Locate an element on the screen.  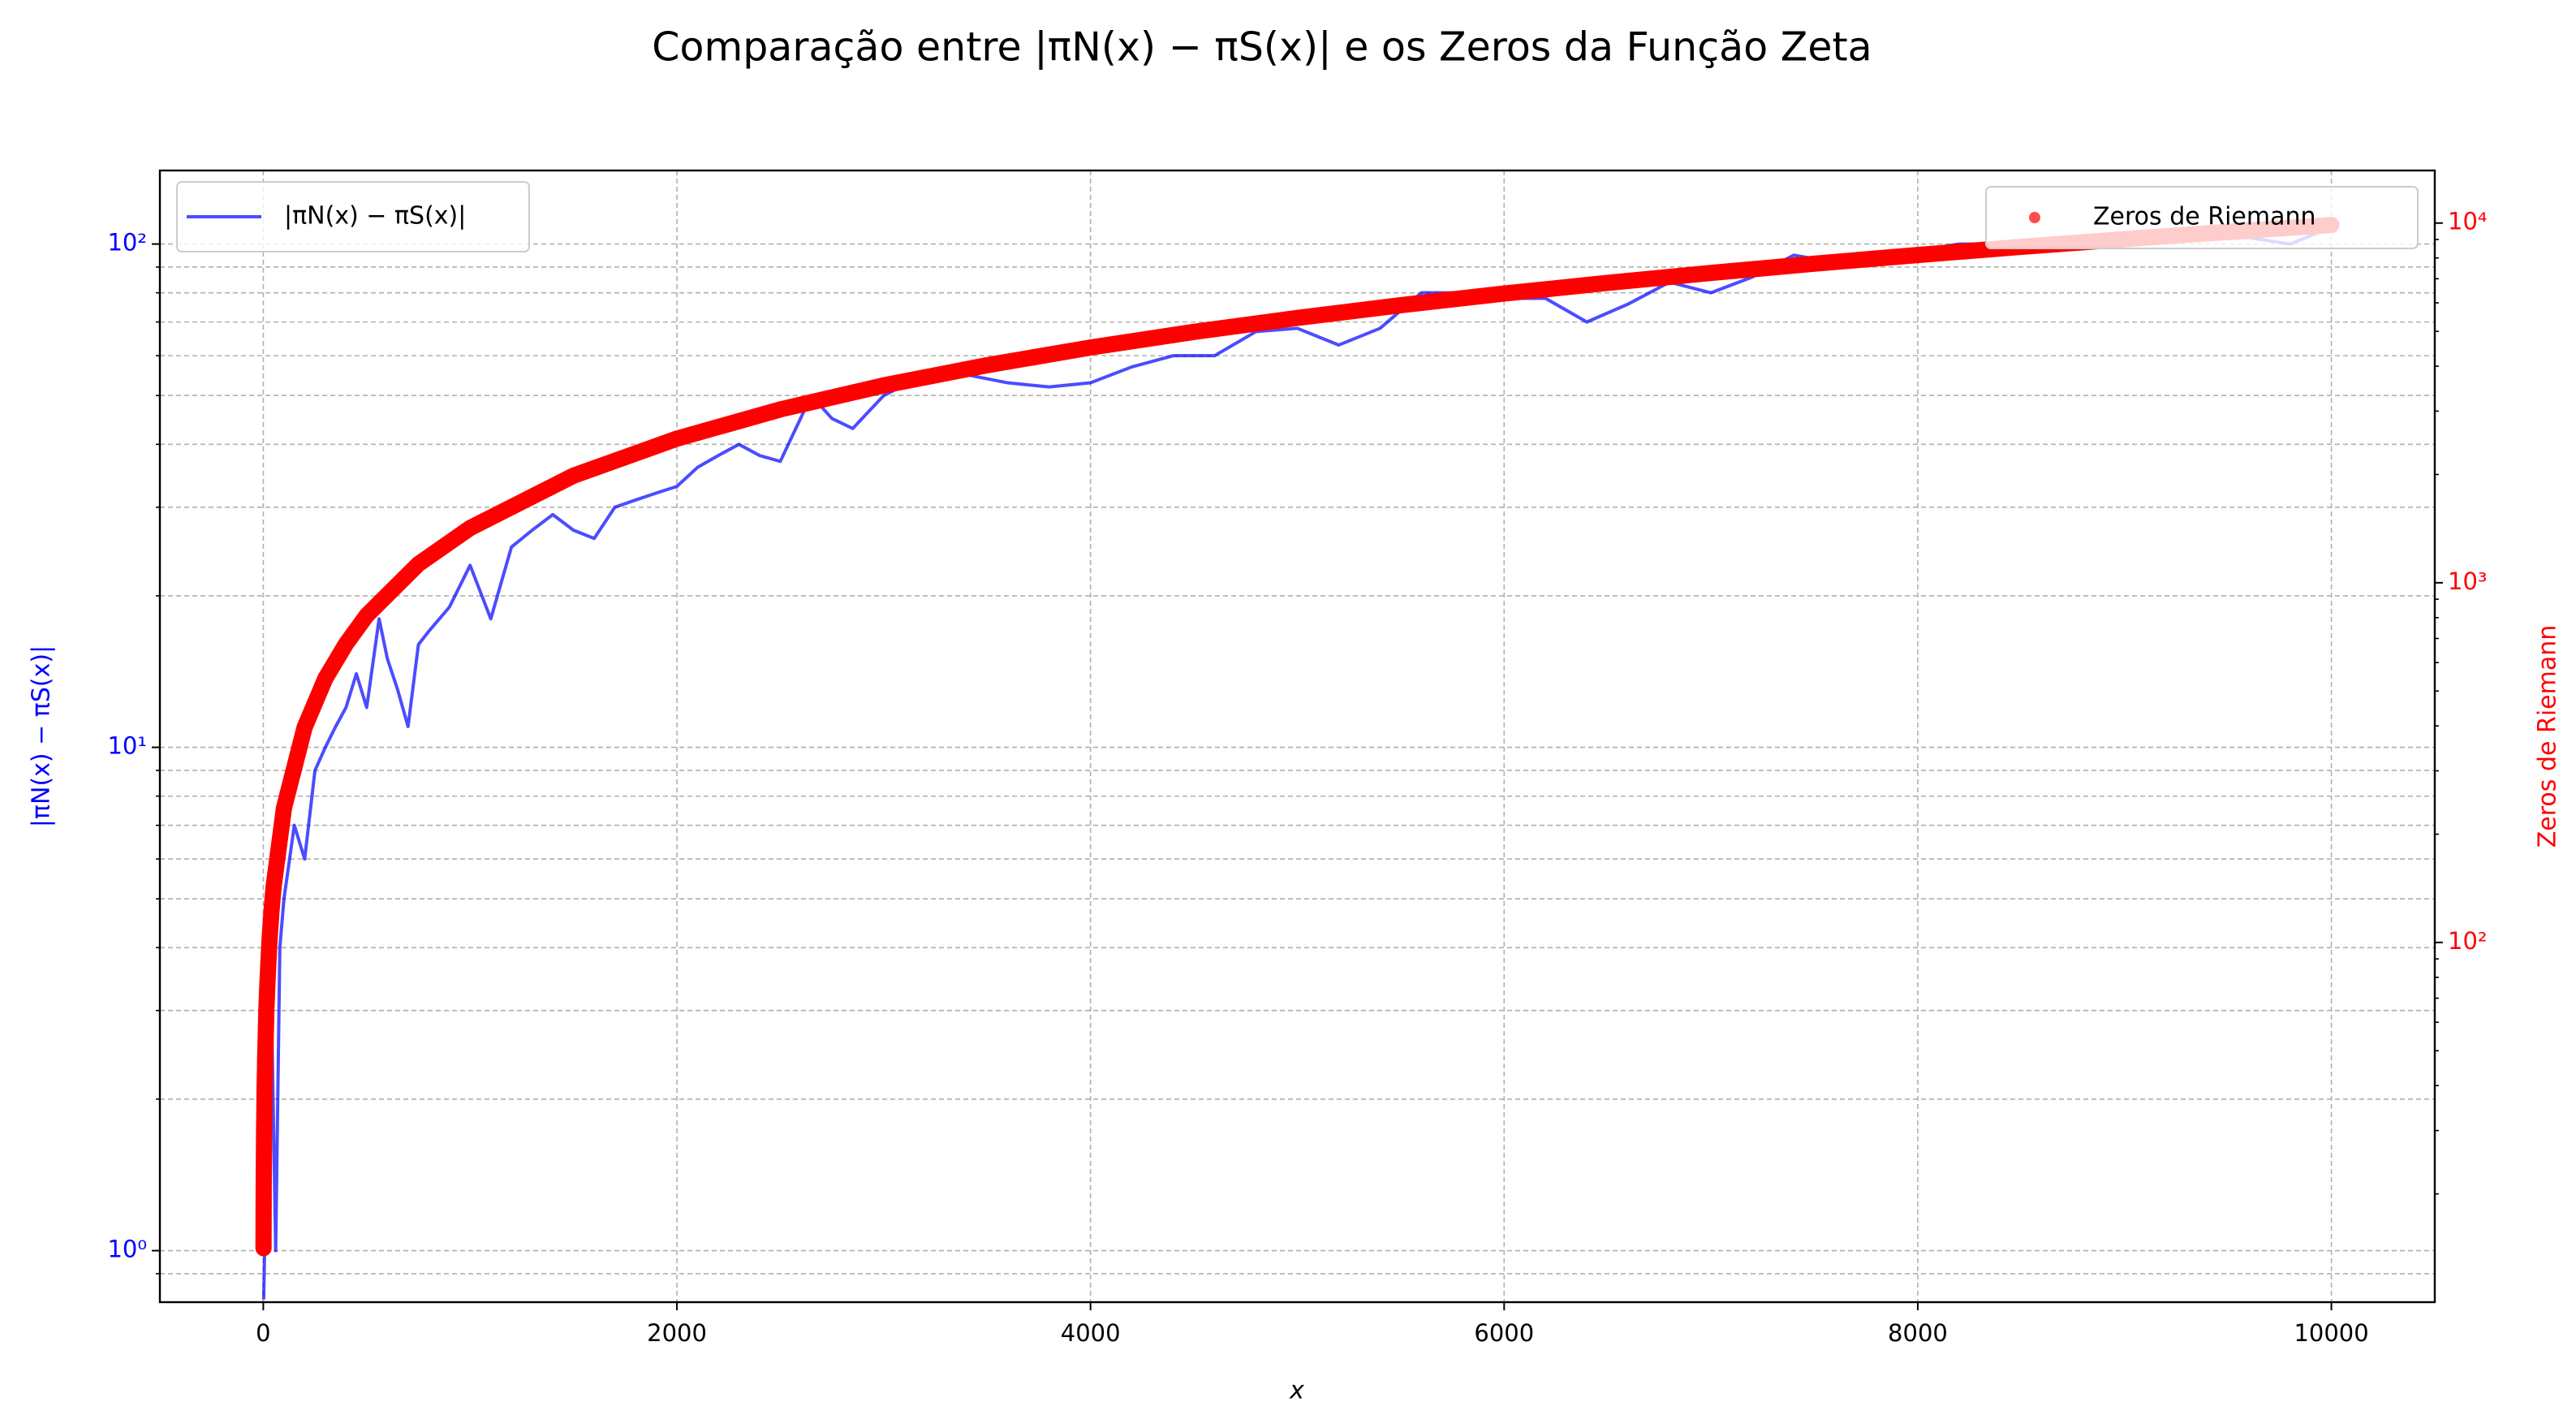
y-tick-label: 10² is located at coordinates (127, 243).